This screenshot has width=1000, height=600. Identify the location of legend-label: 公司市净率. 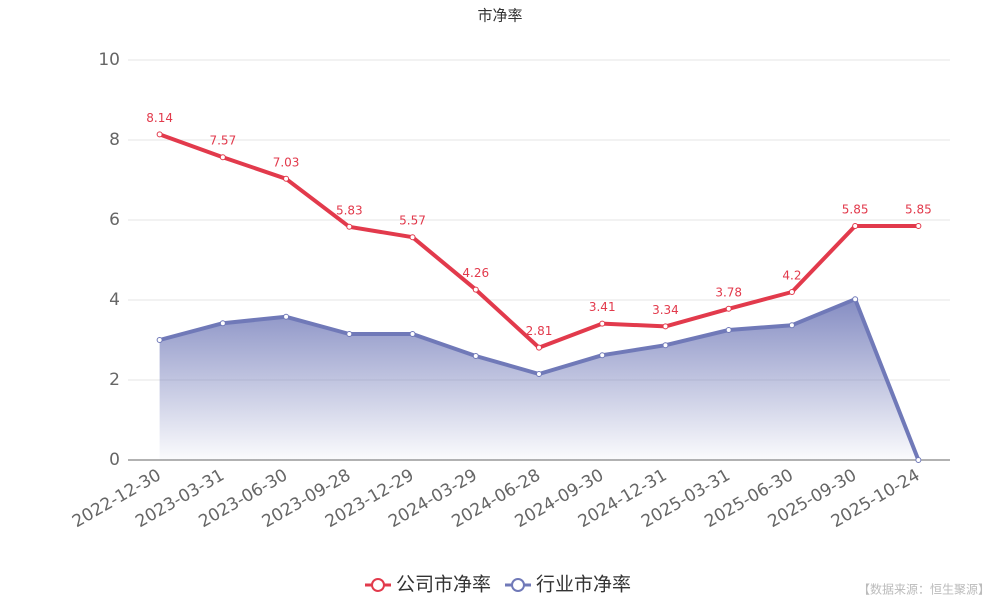
(443, 585).